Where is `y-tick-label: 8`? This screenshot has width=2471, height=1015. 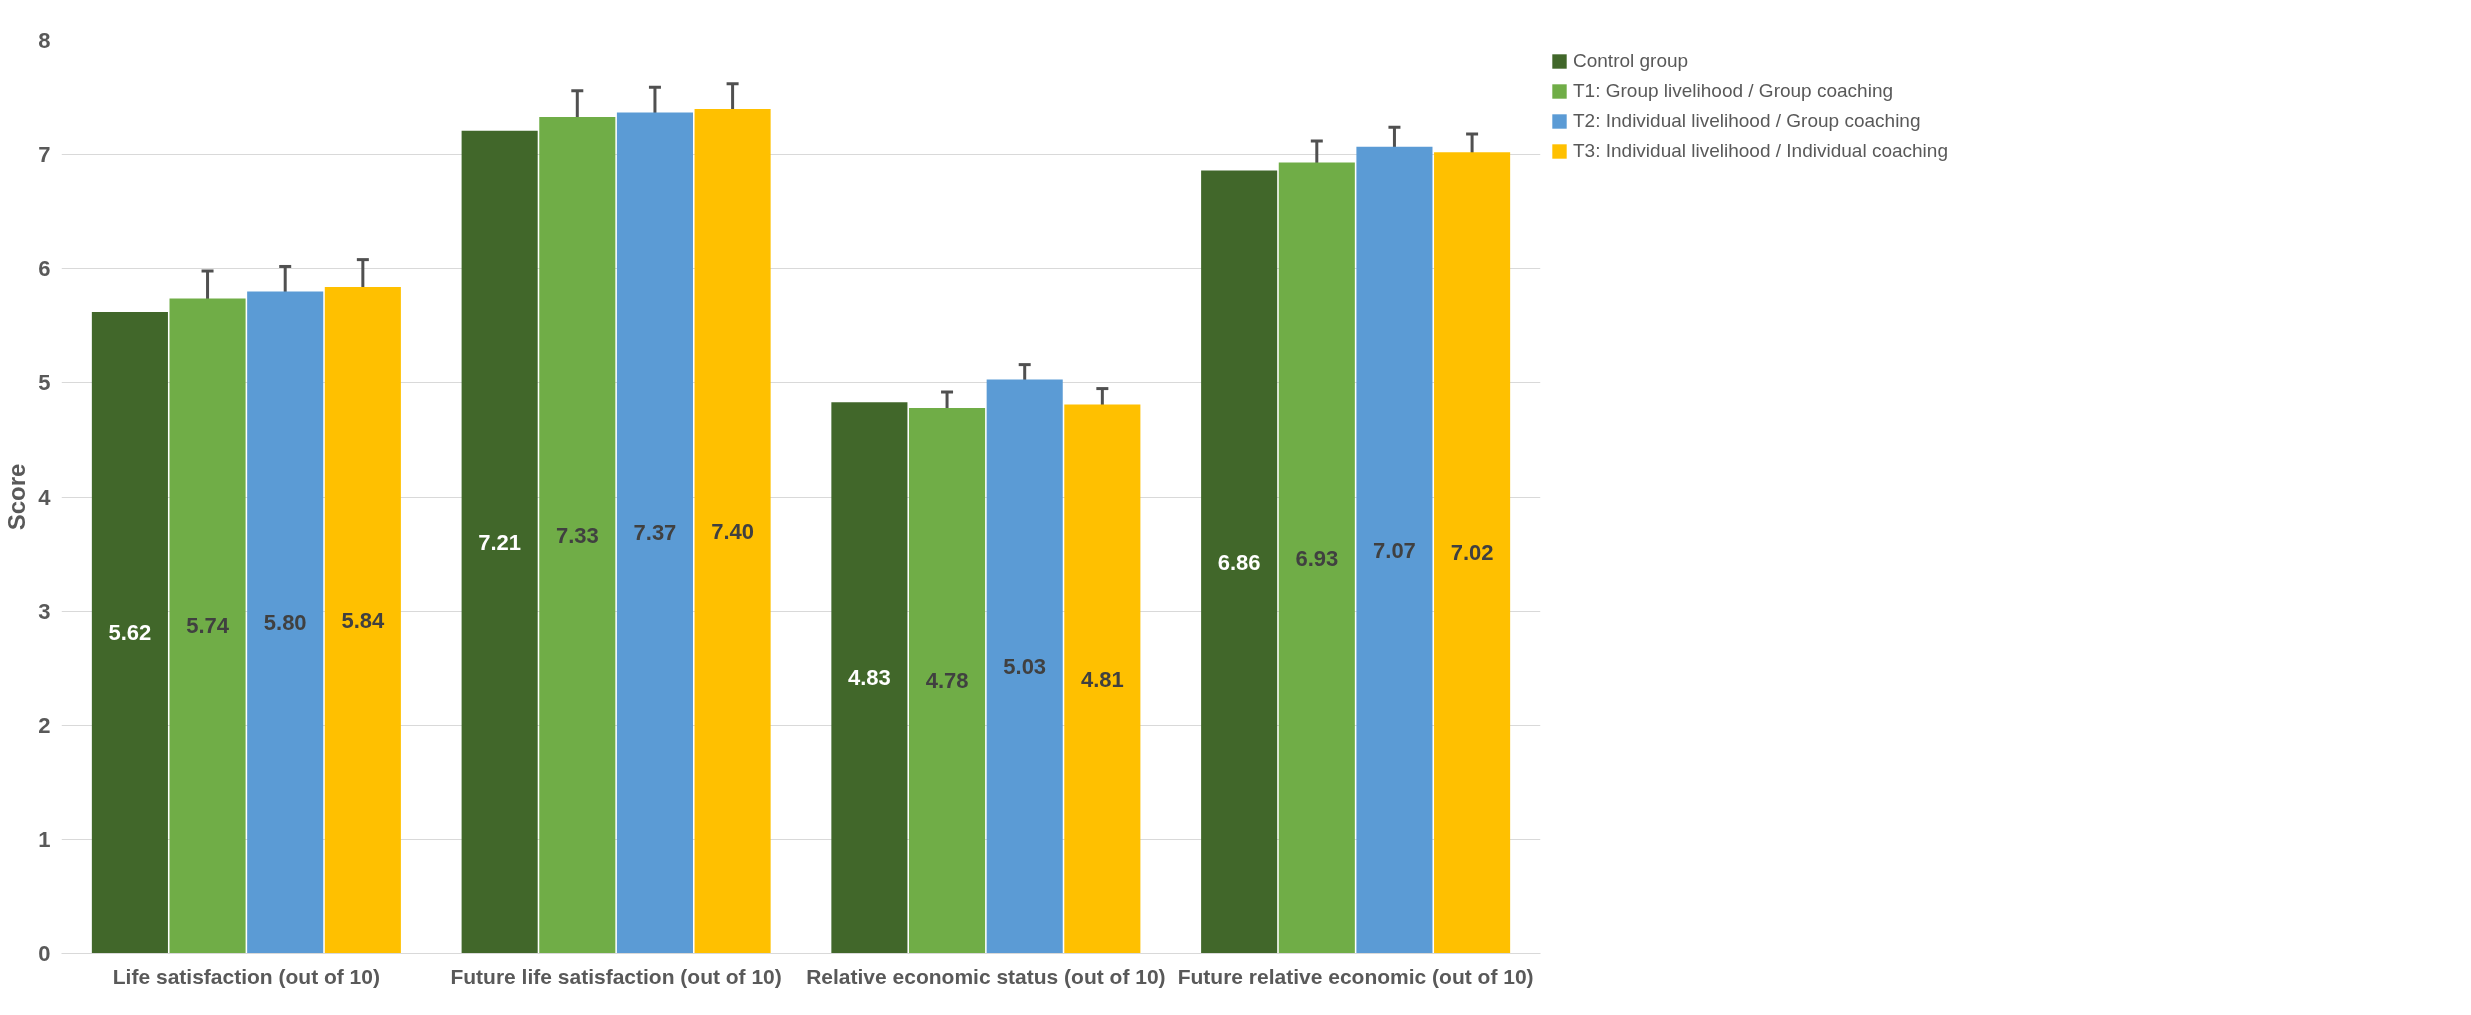 y-tick-label: 8 is located at coordinates (44, 40).